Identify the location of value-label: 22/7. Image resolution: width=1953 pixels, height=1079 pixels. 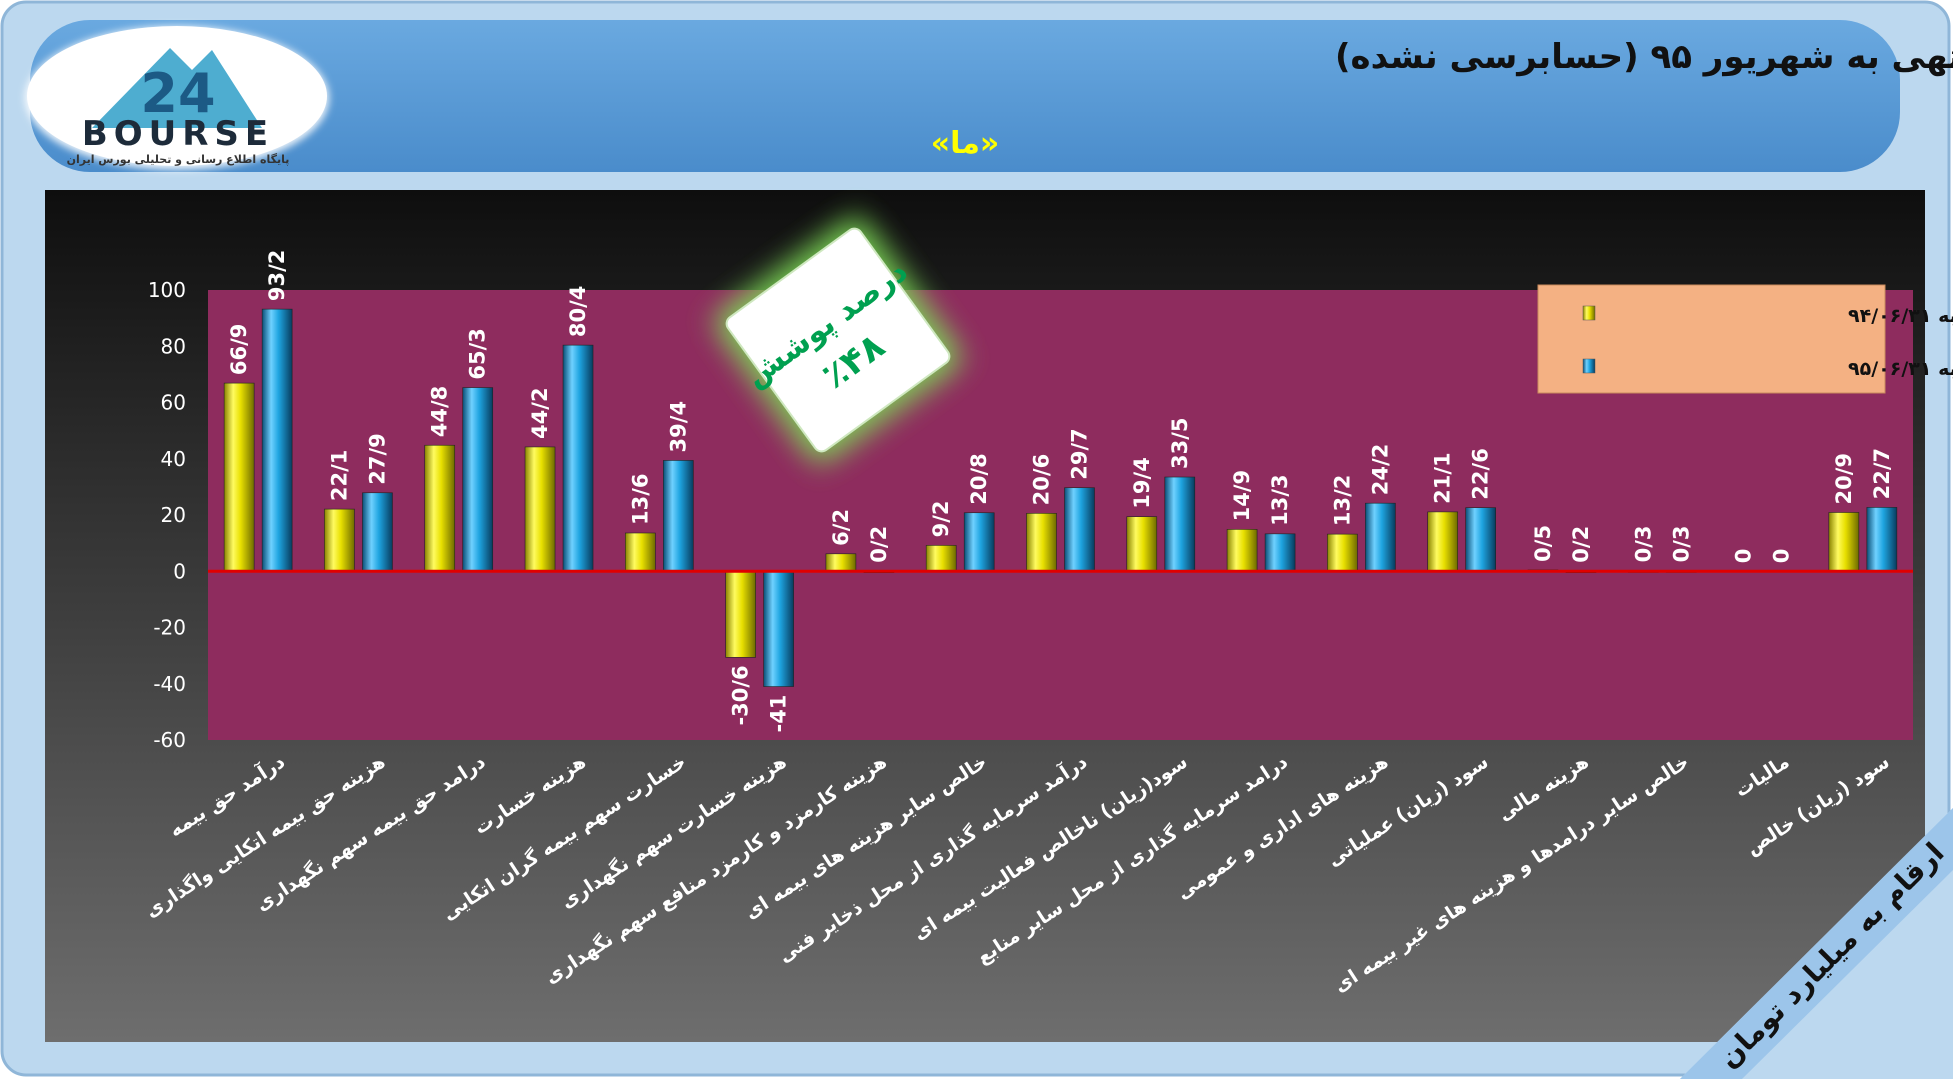
(1882, 474).